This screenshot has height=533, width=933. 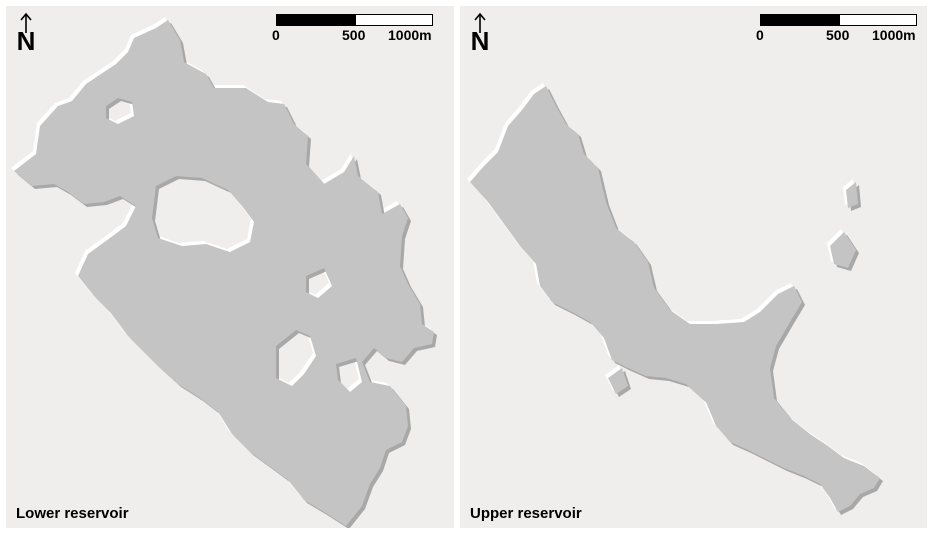 I want to click on panel-label: Upper reservoir, so click(x=526, y=513).